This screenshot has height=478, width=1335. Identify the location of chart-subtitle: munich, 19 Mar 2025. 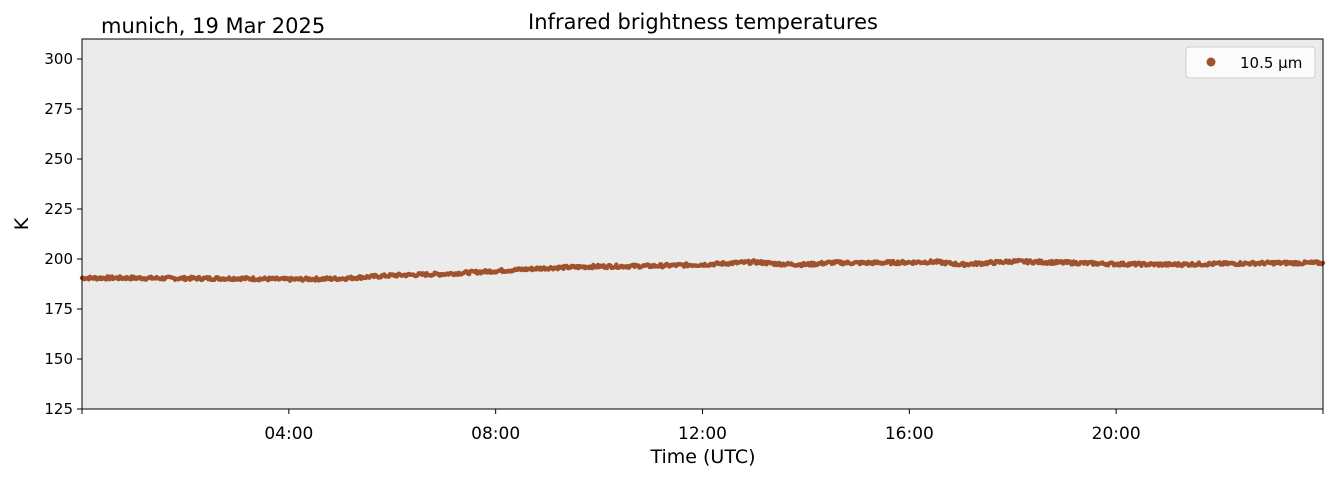
(213, 26).